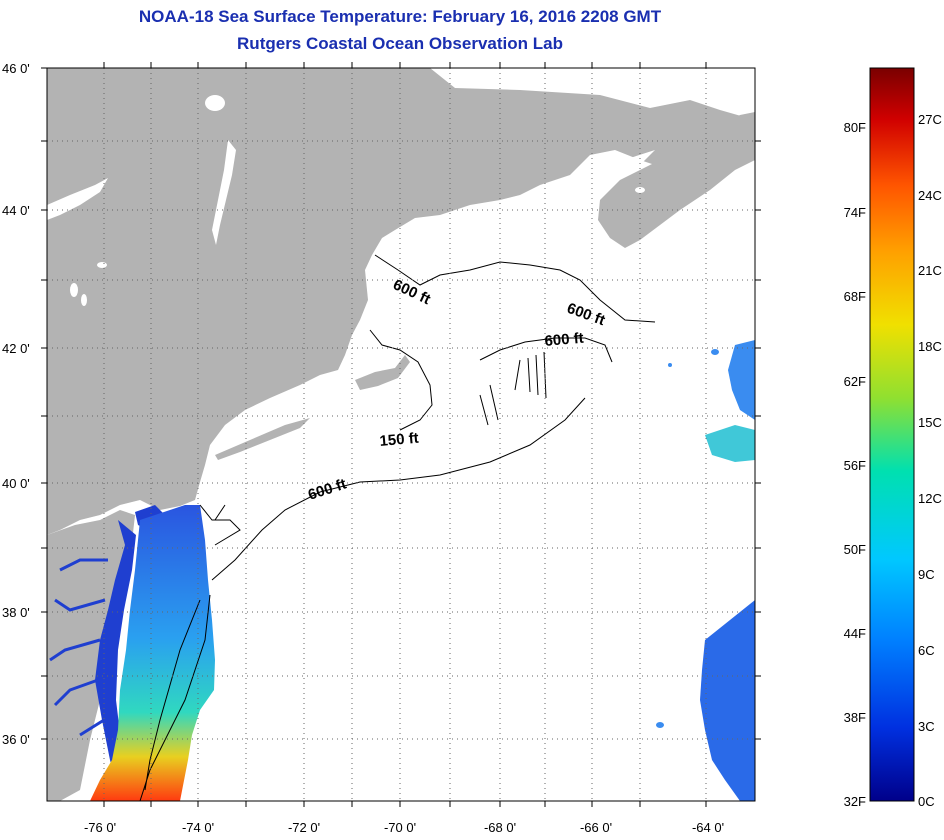  Describe the element at coordinates (198, 827) in the screenshot. I see `lon-label: -74 0'` at that location.